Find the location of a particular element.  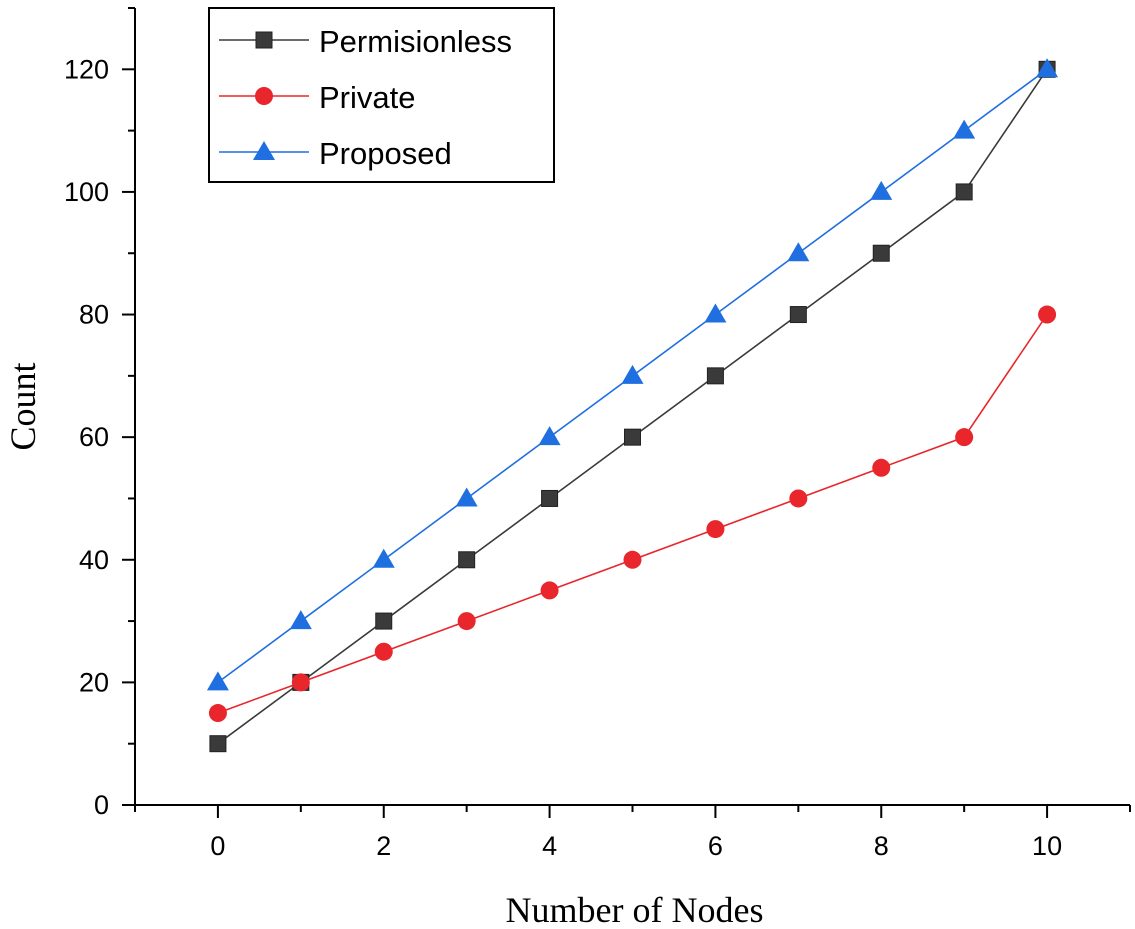

legend: Permisionless Private Proposed is located at coordinates (381, 95).